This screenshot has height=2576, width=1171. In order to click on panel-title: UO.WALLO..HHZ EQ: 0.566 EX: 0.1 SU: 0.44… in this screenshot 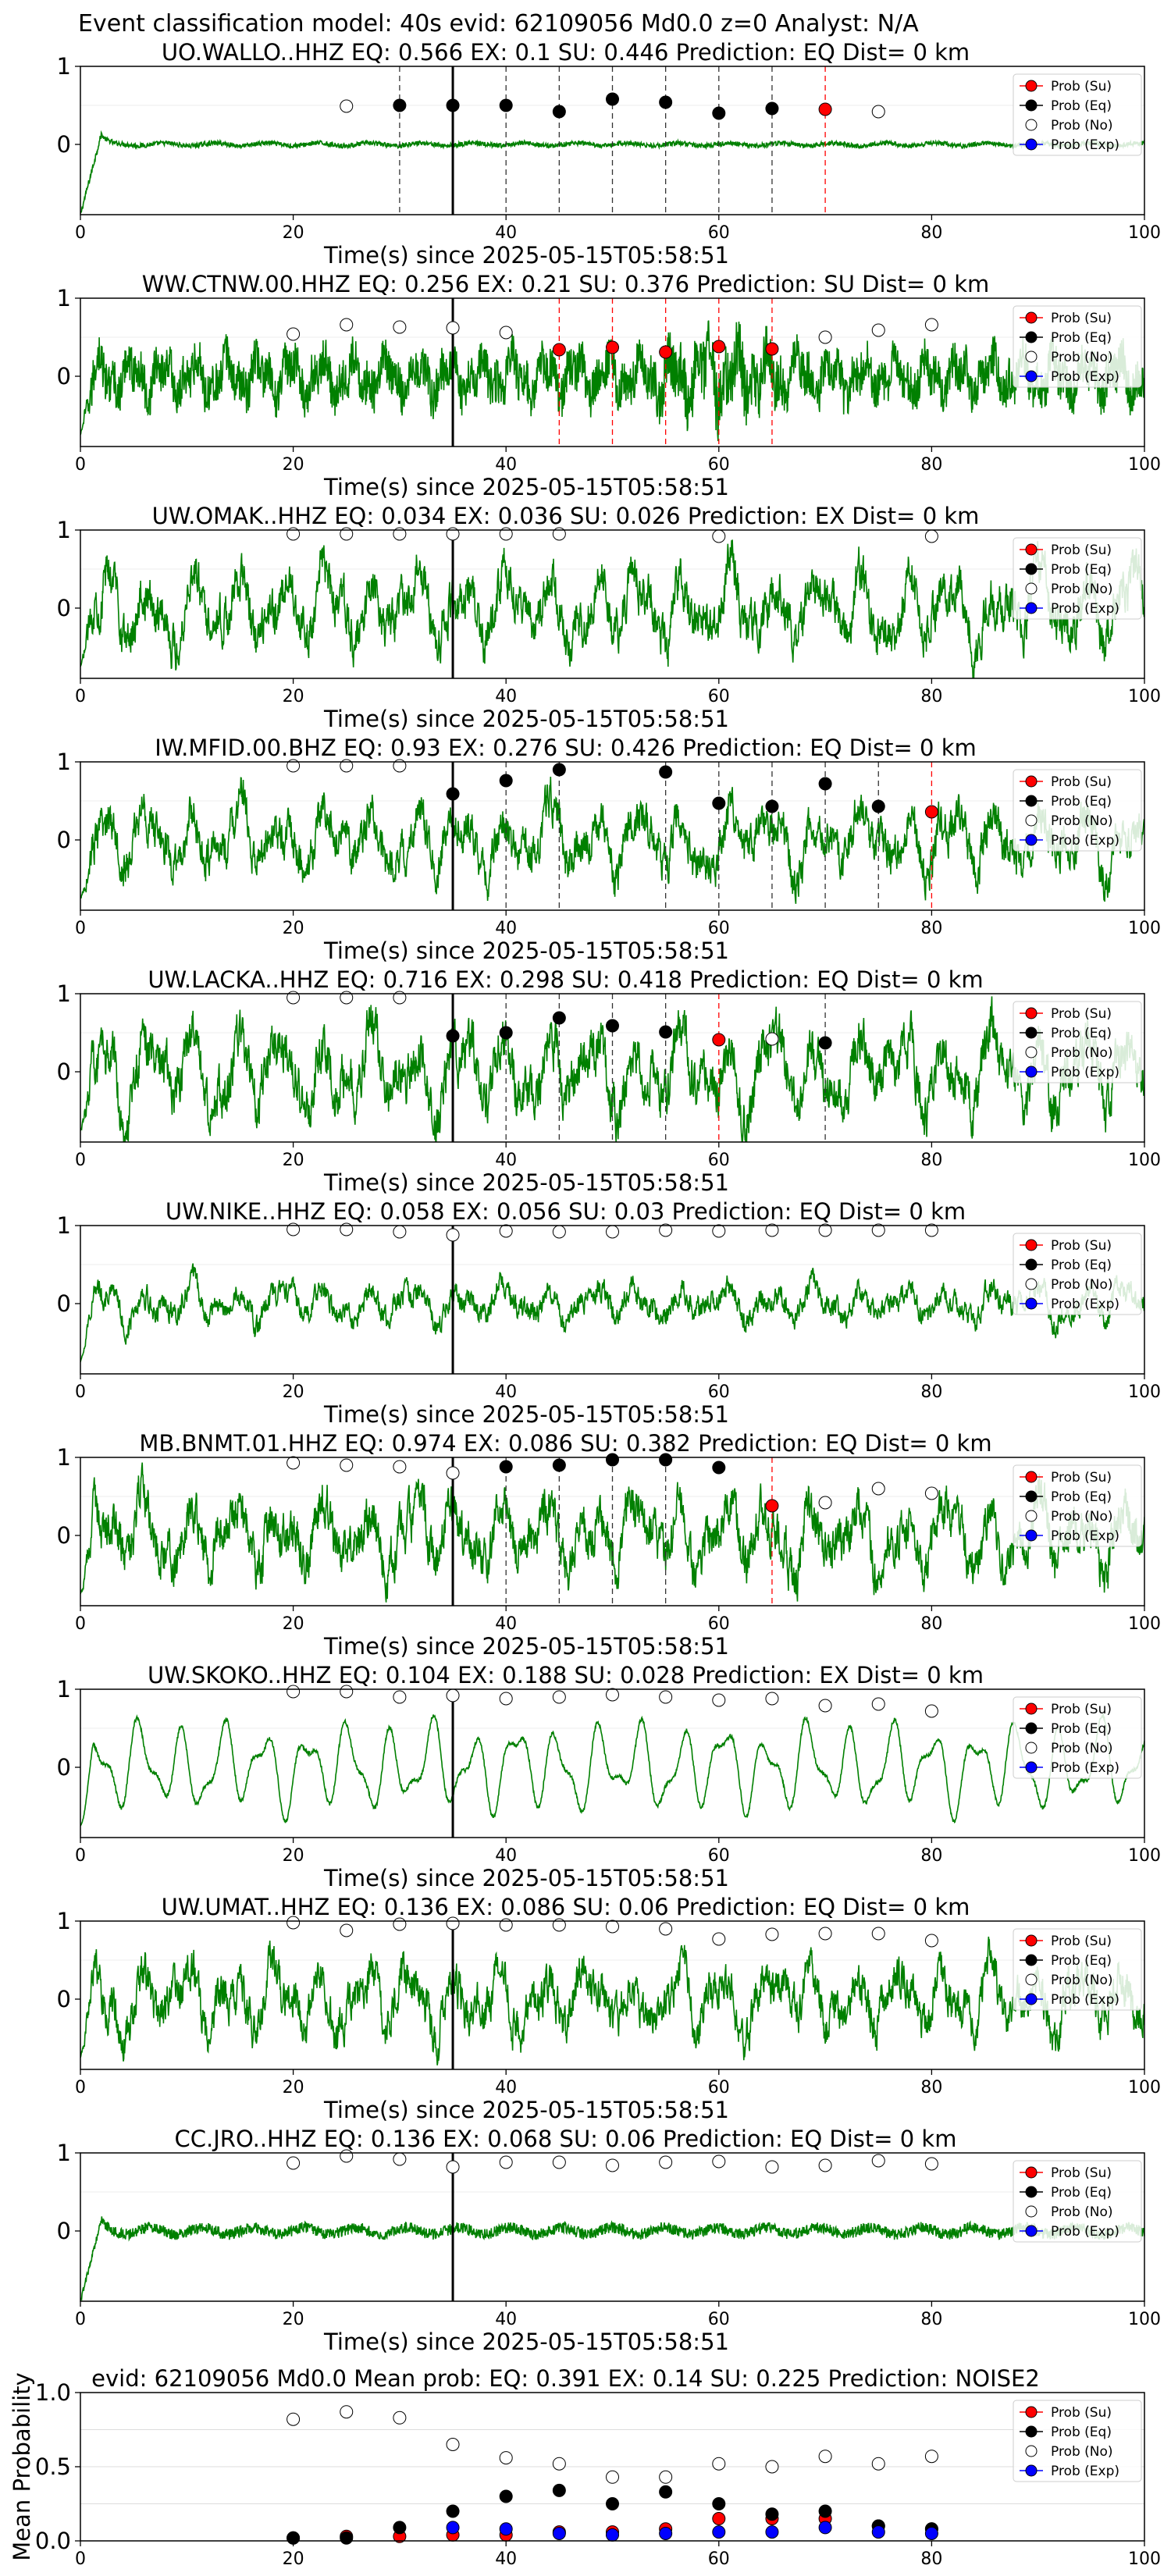, I will do `click(566, 52)`.